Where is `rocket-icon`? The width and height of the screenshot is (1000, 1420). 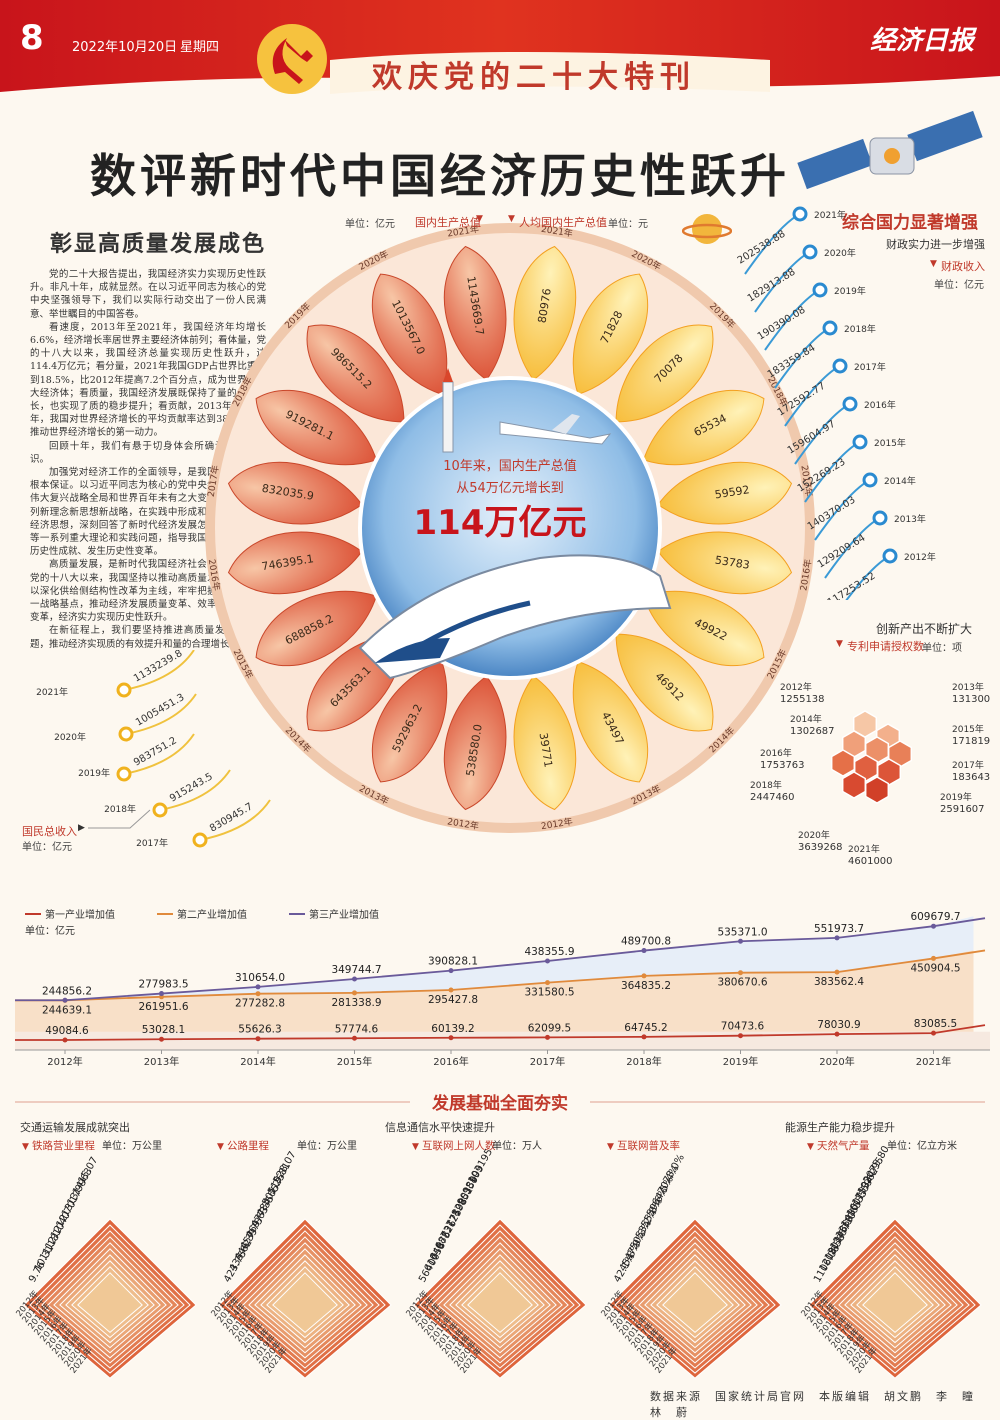
rocket-icon is located at coordinates (448, 410).